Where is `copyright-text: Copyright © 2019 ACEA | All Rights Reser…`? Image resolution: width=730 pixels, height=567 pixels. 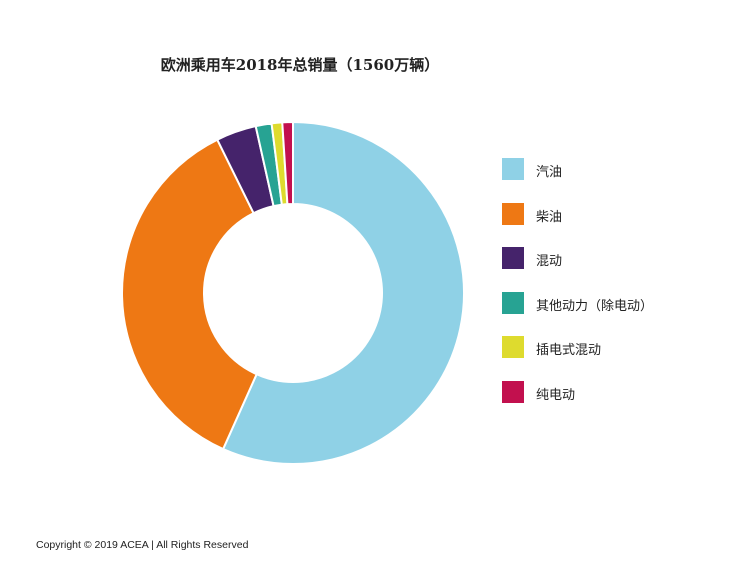 copyright-text: Copyright © 2019 ACEA | All Rights Reser… is located at coordinates (142, 545).